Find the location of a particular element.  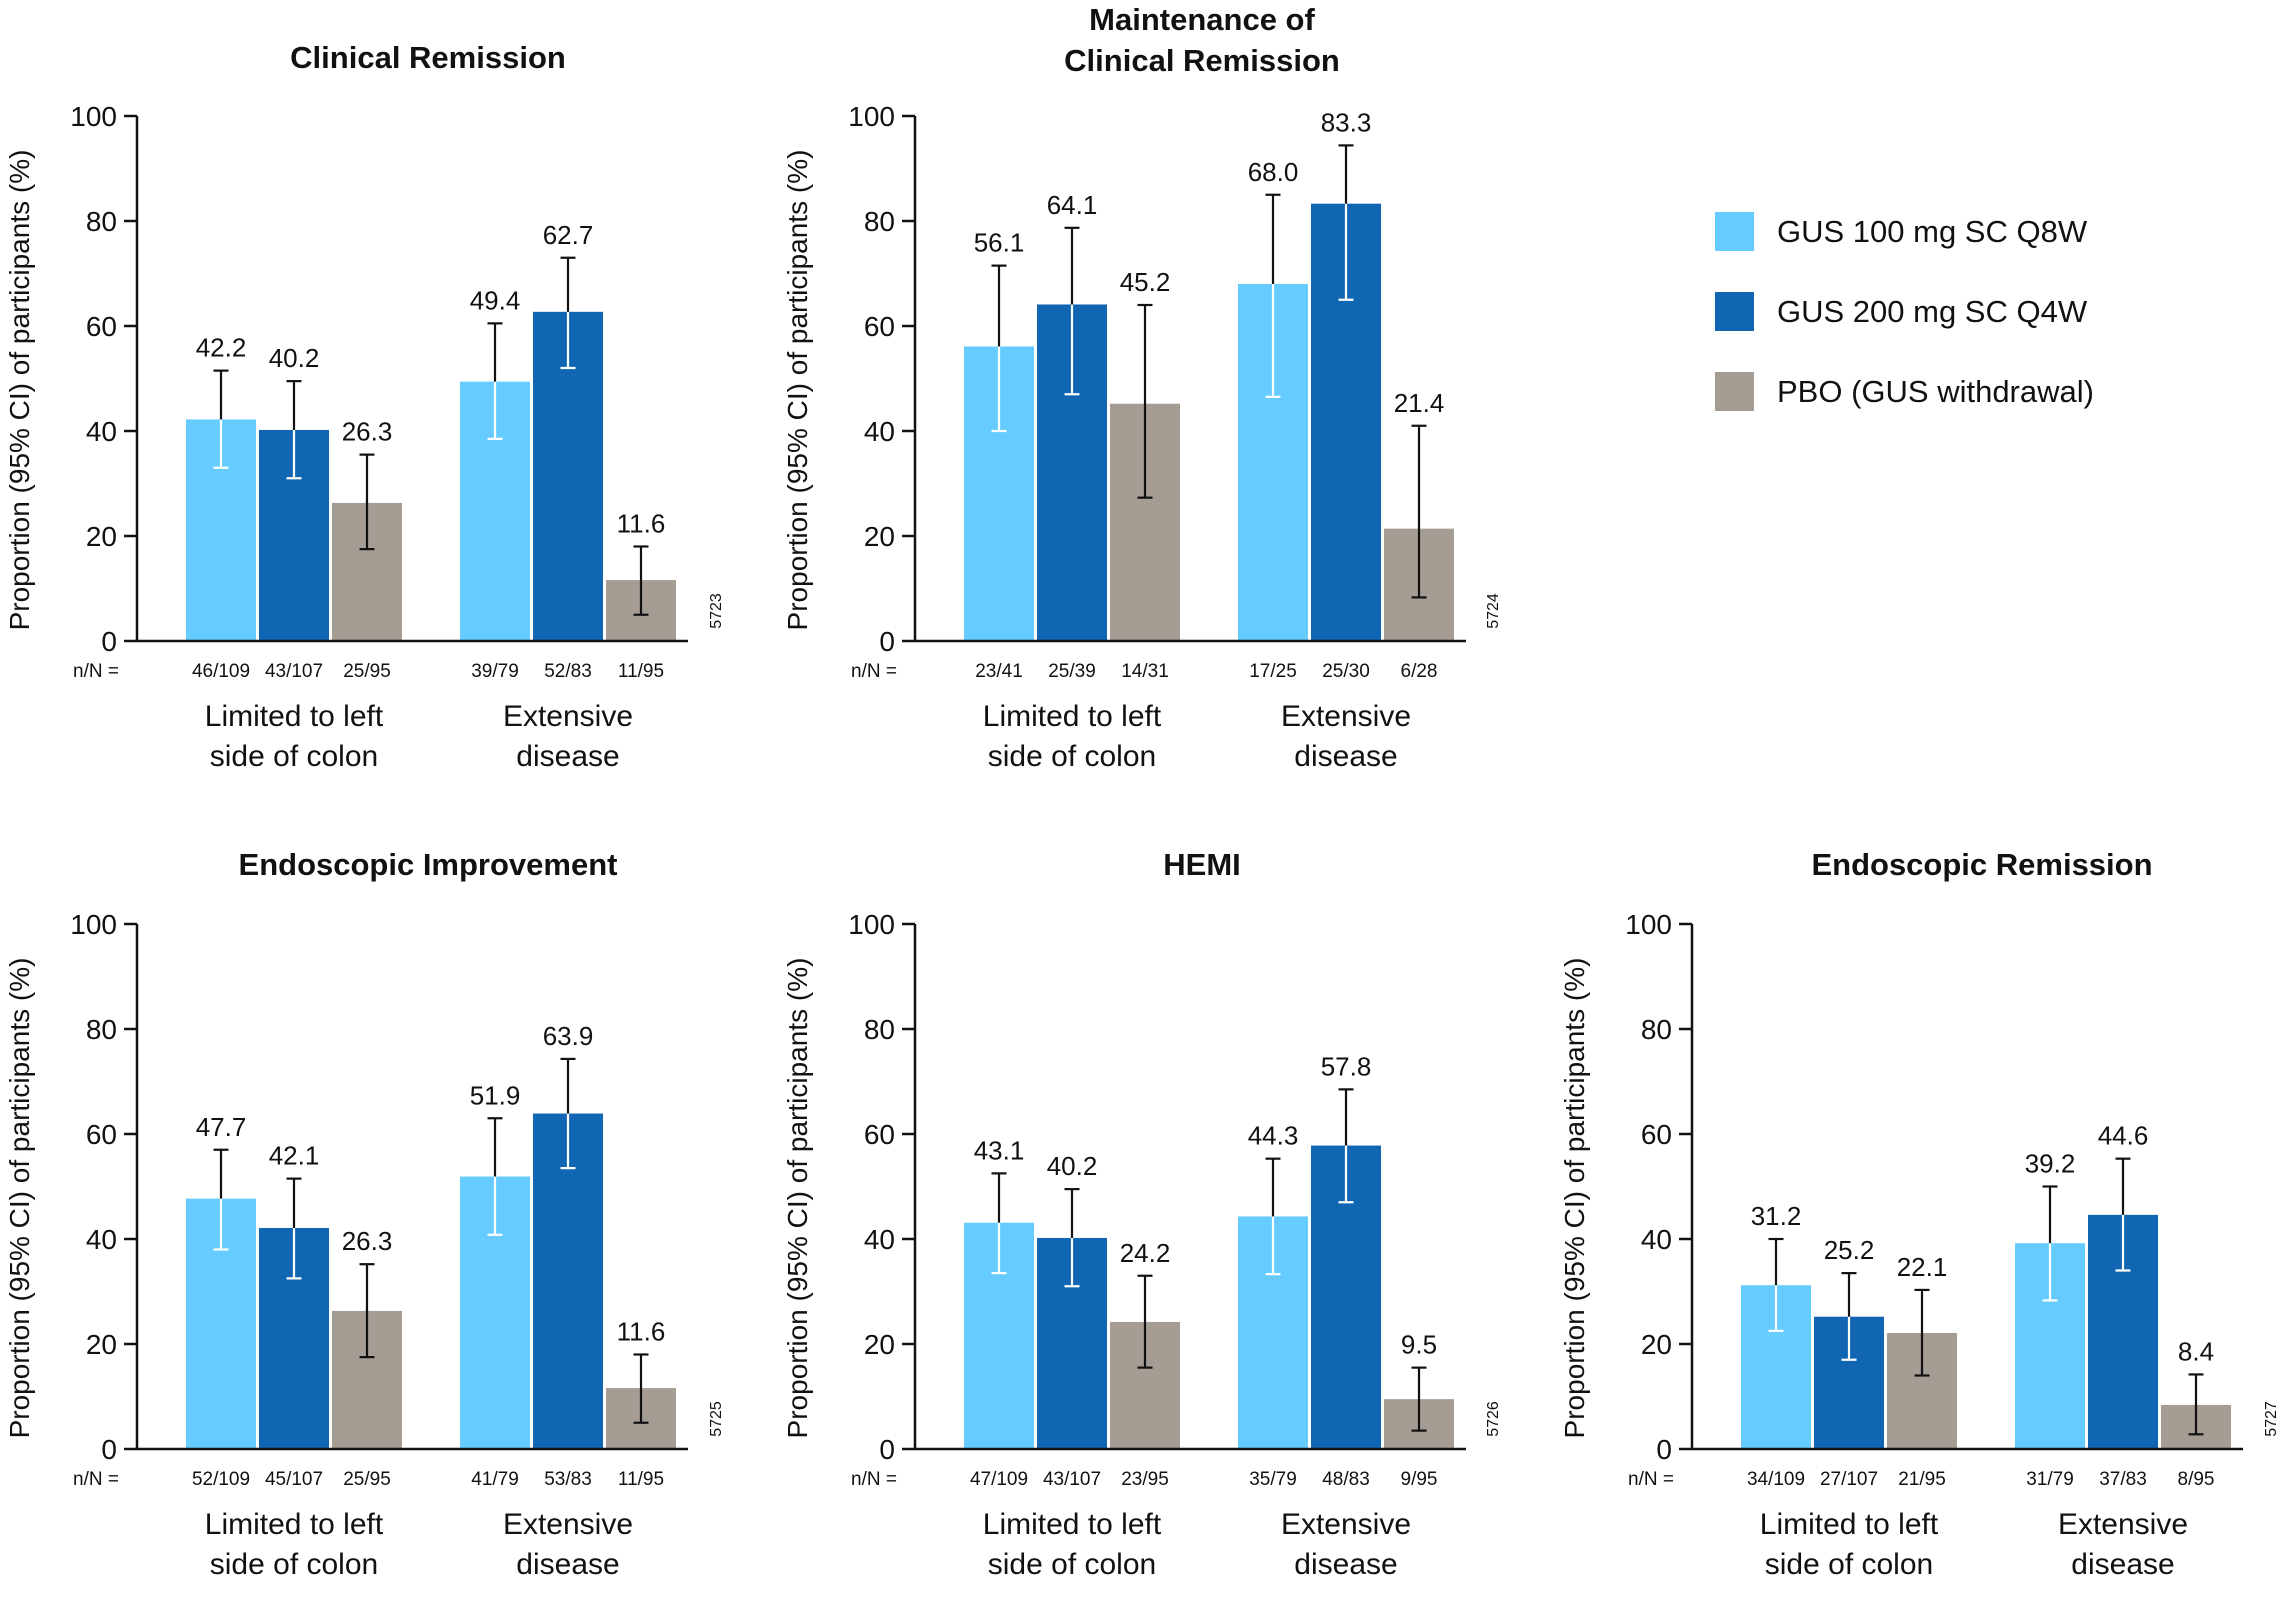

chart-title: Clinical Remission is located at coordinates (1202, 60).